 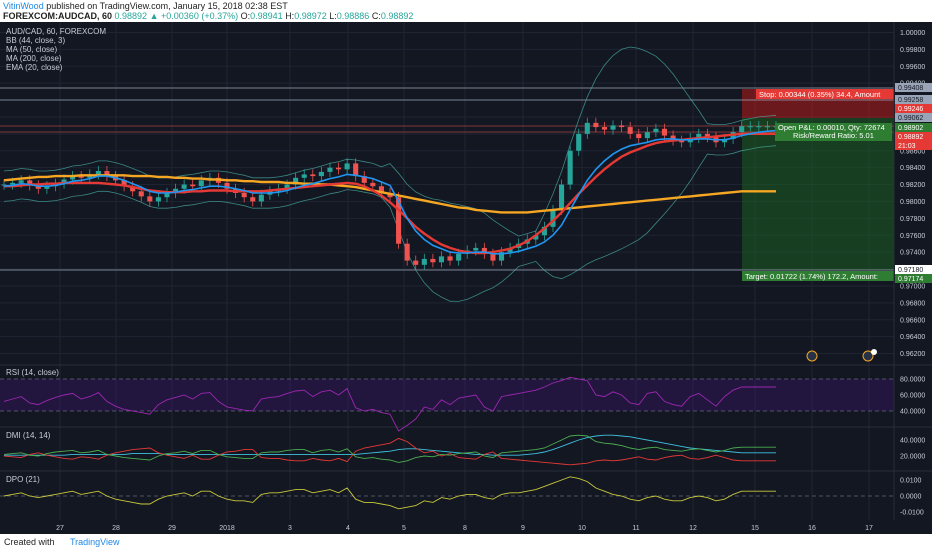 I want to click on legend-ema20: EMA (20, close), so click(x=34, y=67).